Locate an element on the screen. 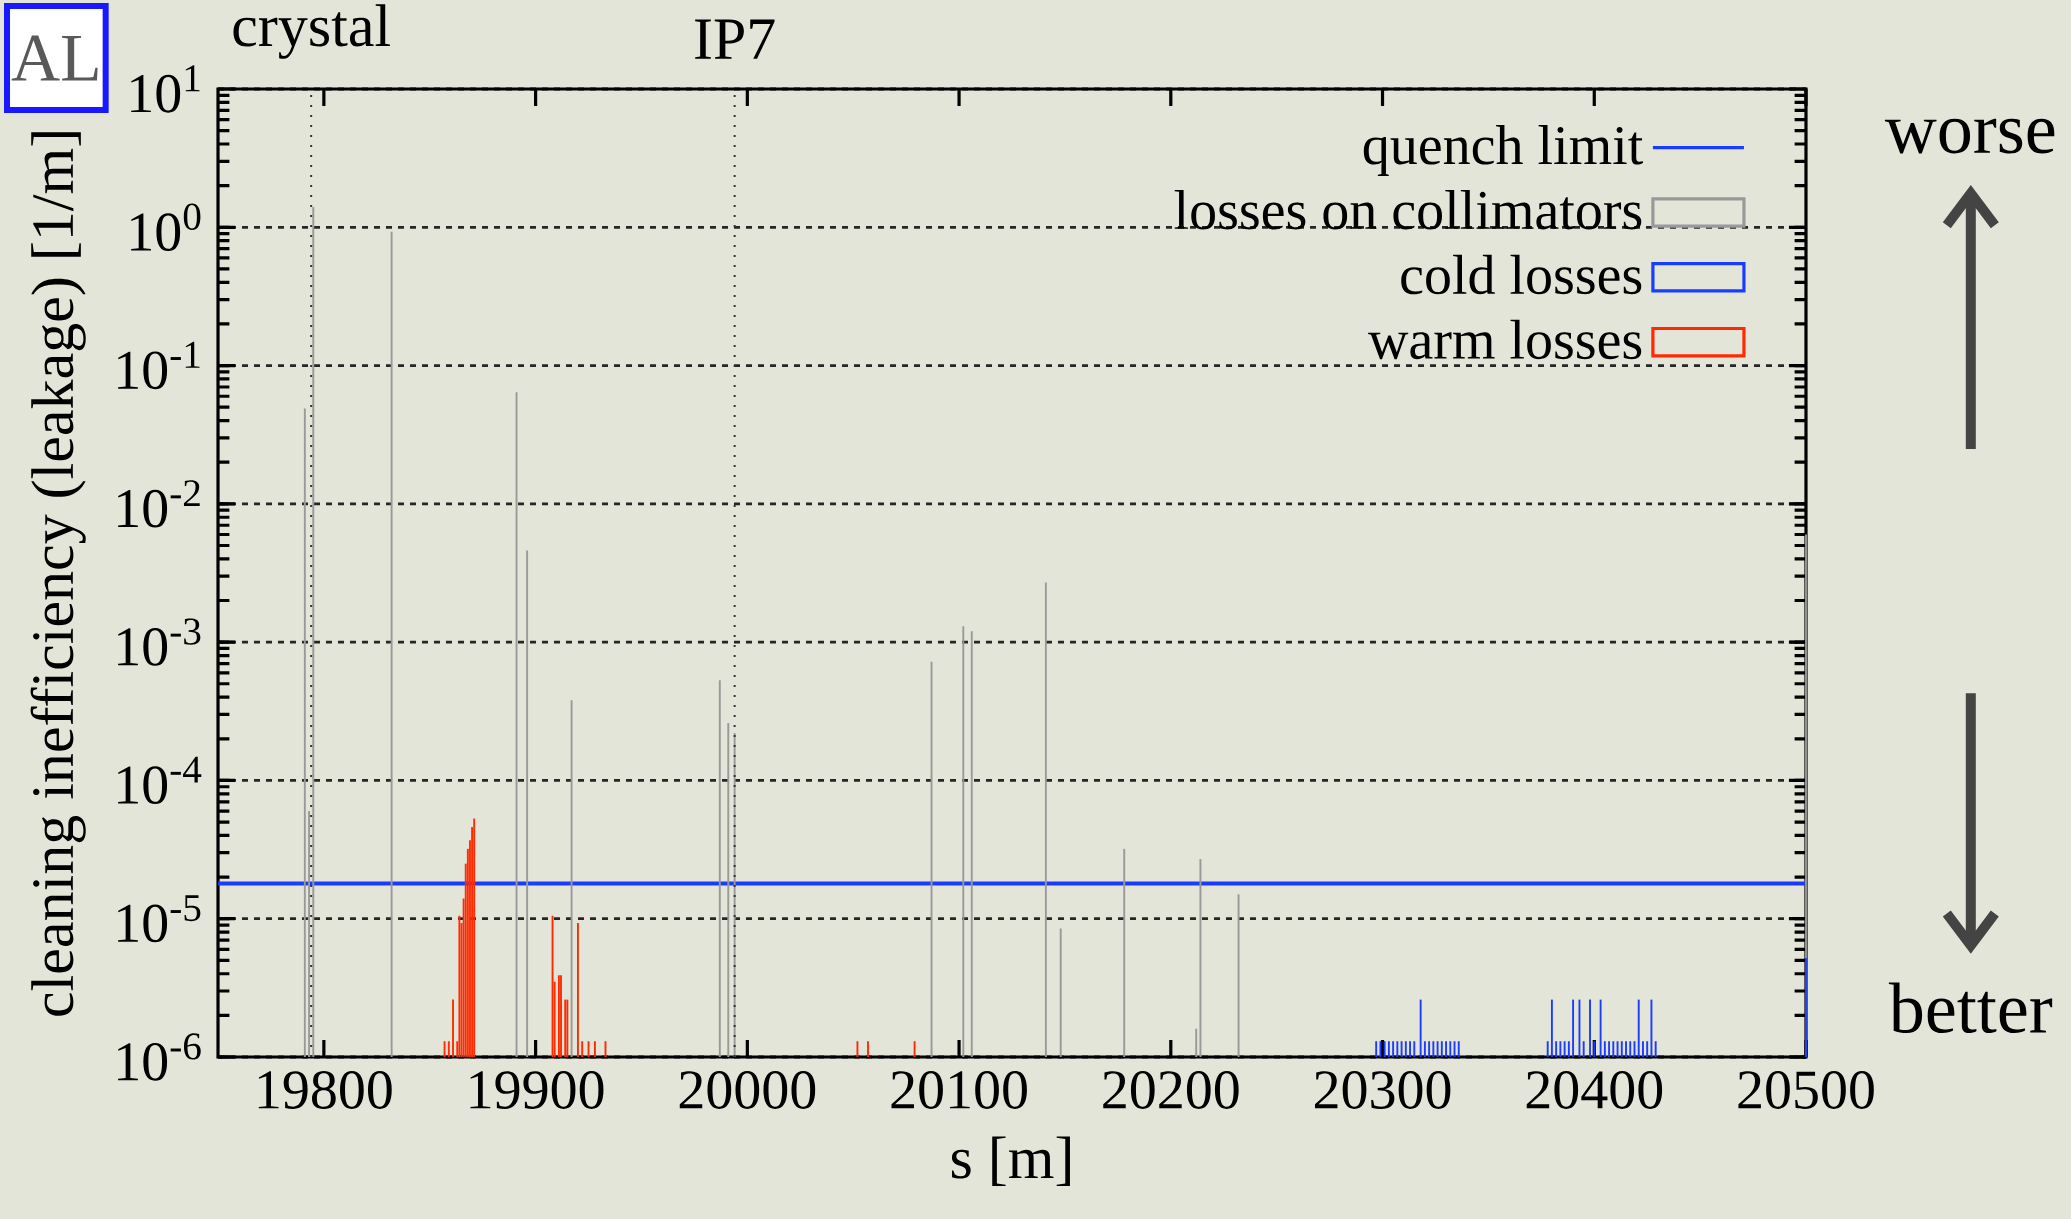 The height and width of the screenshot is (1219, 2071). x-axis-title: s [m] is located at coordinates (1010, 1161).